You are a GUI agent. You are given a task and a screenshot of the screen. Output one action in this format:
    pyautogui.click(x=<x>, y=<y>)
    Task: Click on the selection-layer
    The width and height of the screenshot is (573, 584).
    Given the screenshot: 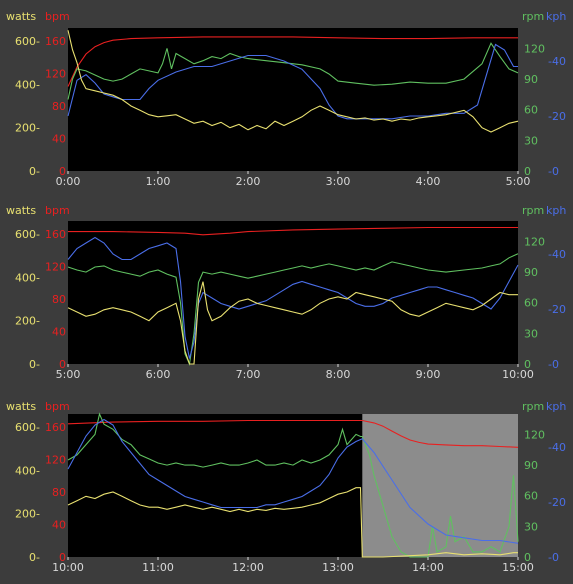 What is the action you would take?
    pyautogui.click(x=440, y=485)
    